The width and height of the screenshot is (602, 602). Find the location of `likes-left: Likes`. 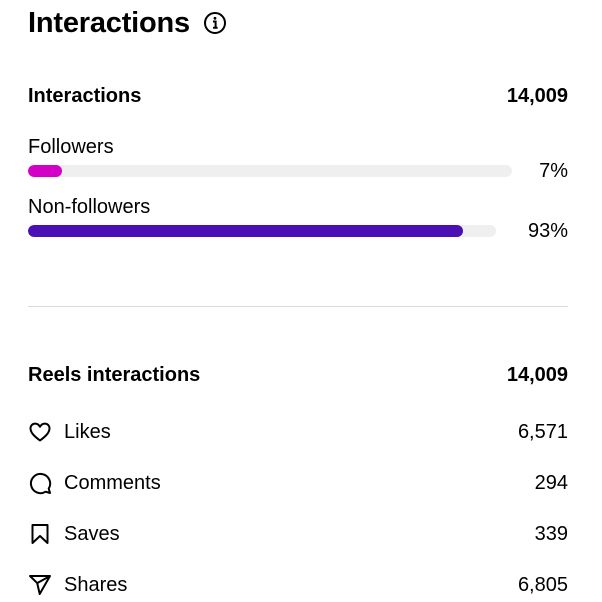

likes-left: Likes is located at coordinates (69, 432).